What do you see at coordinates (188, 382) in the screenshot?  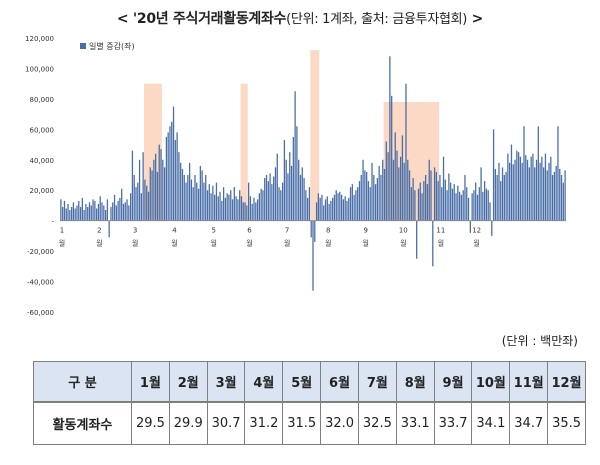 I see `table-header-month: 2월` at bounding box center [188, 382].